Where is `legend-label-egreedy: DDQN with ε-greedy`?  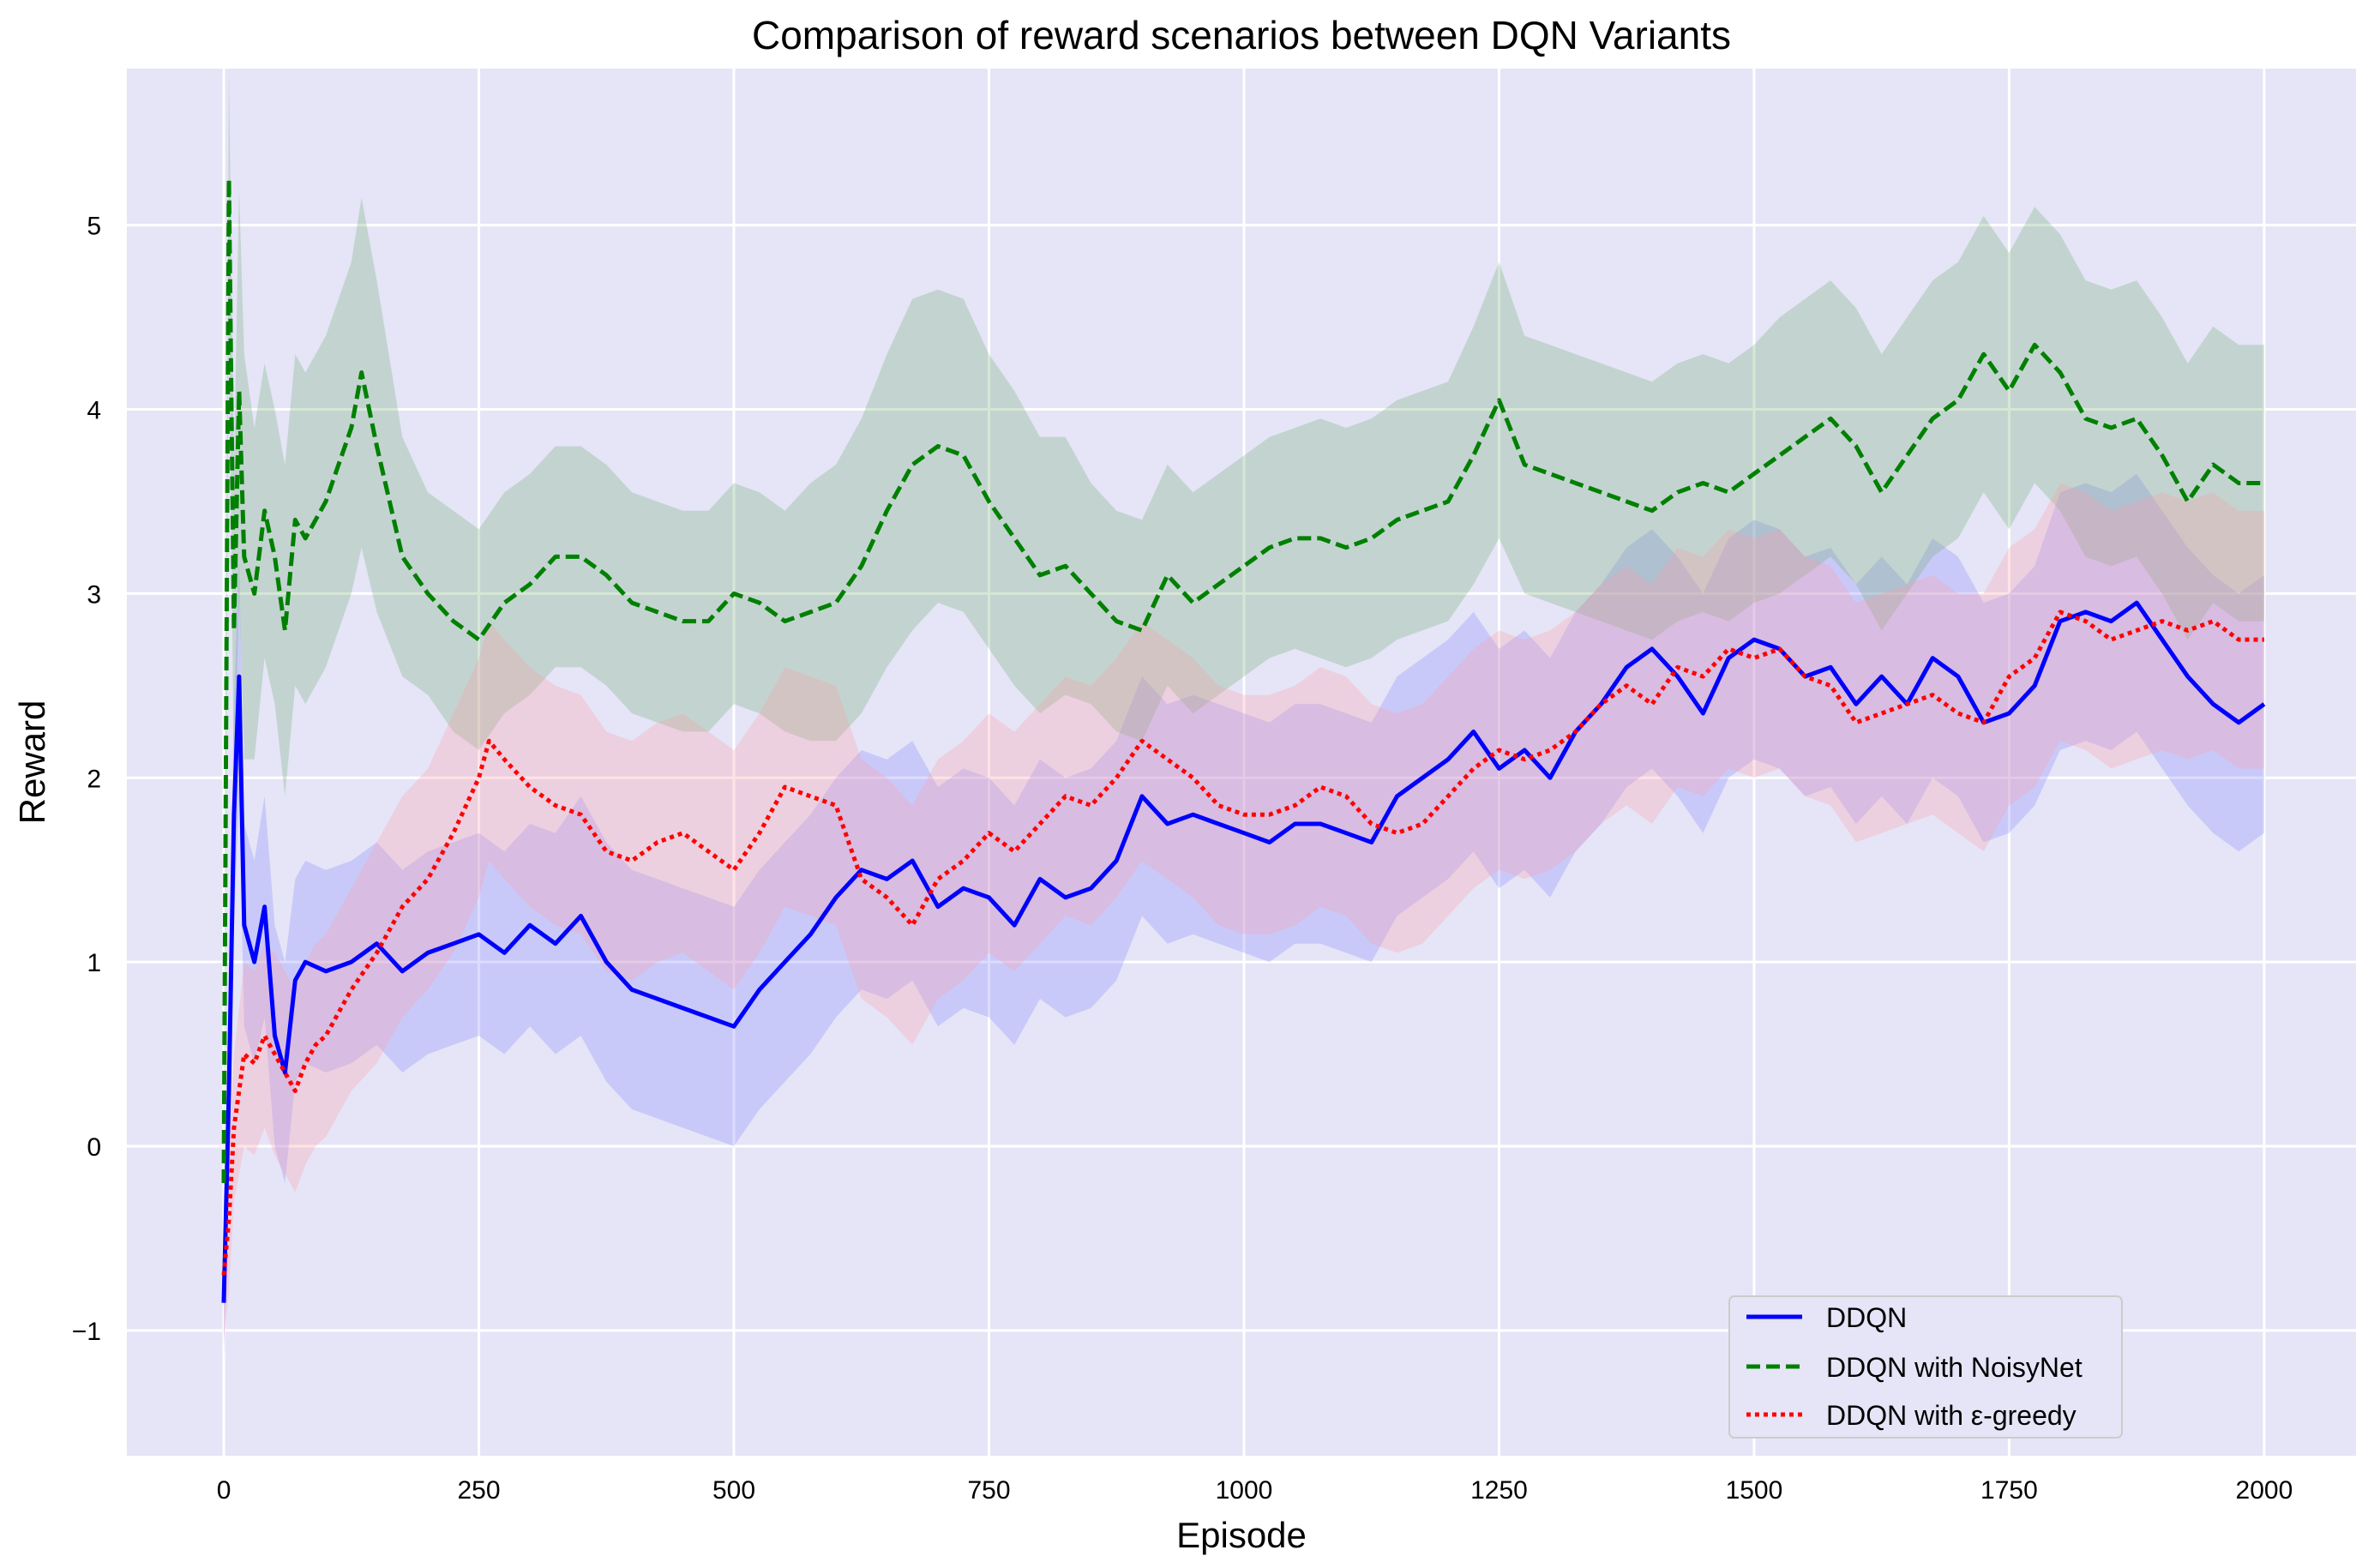
legend-label-egreedy: DDQN with ε-greedy is located at coordinates (1951, 1415).